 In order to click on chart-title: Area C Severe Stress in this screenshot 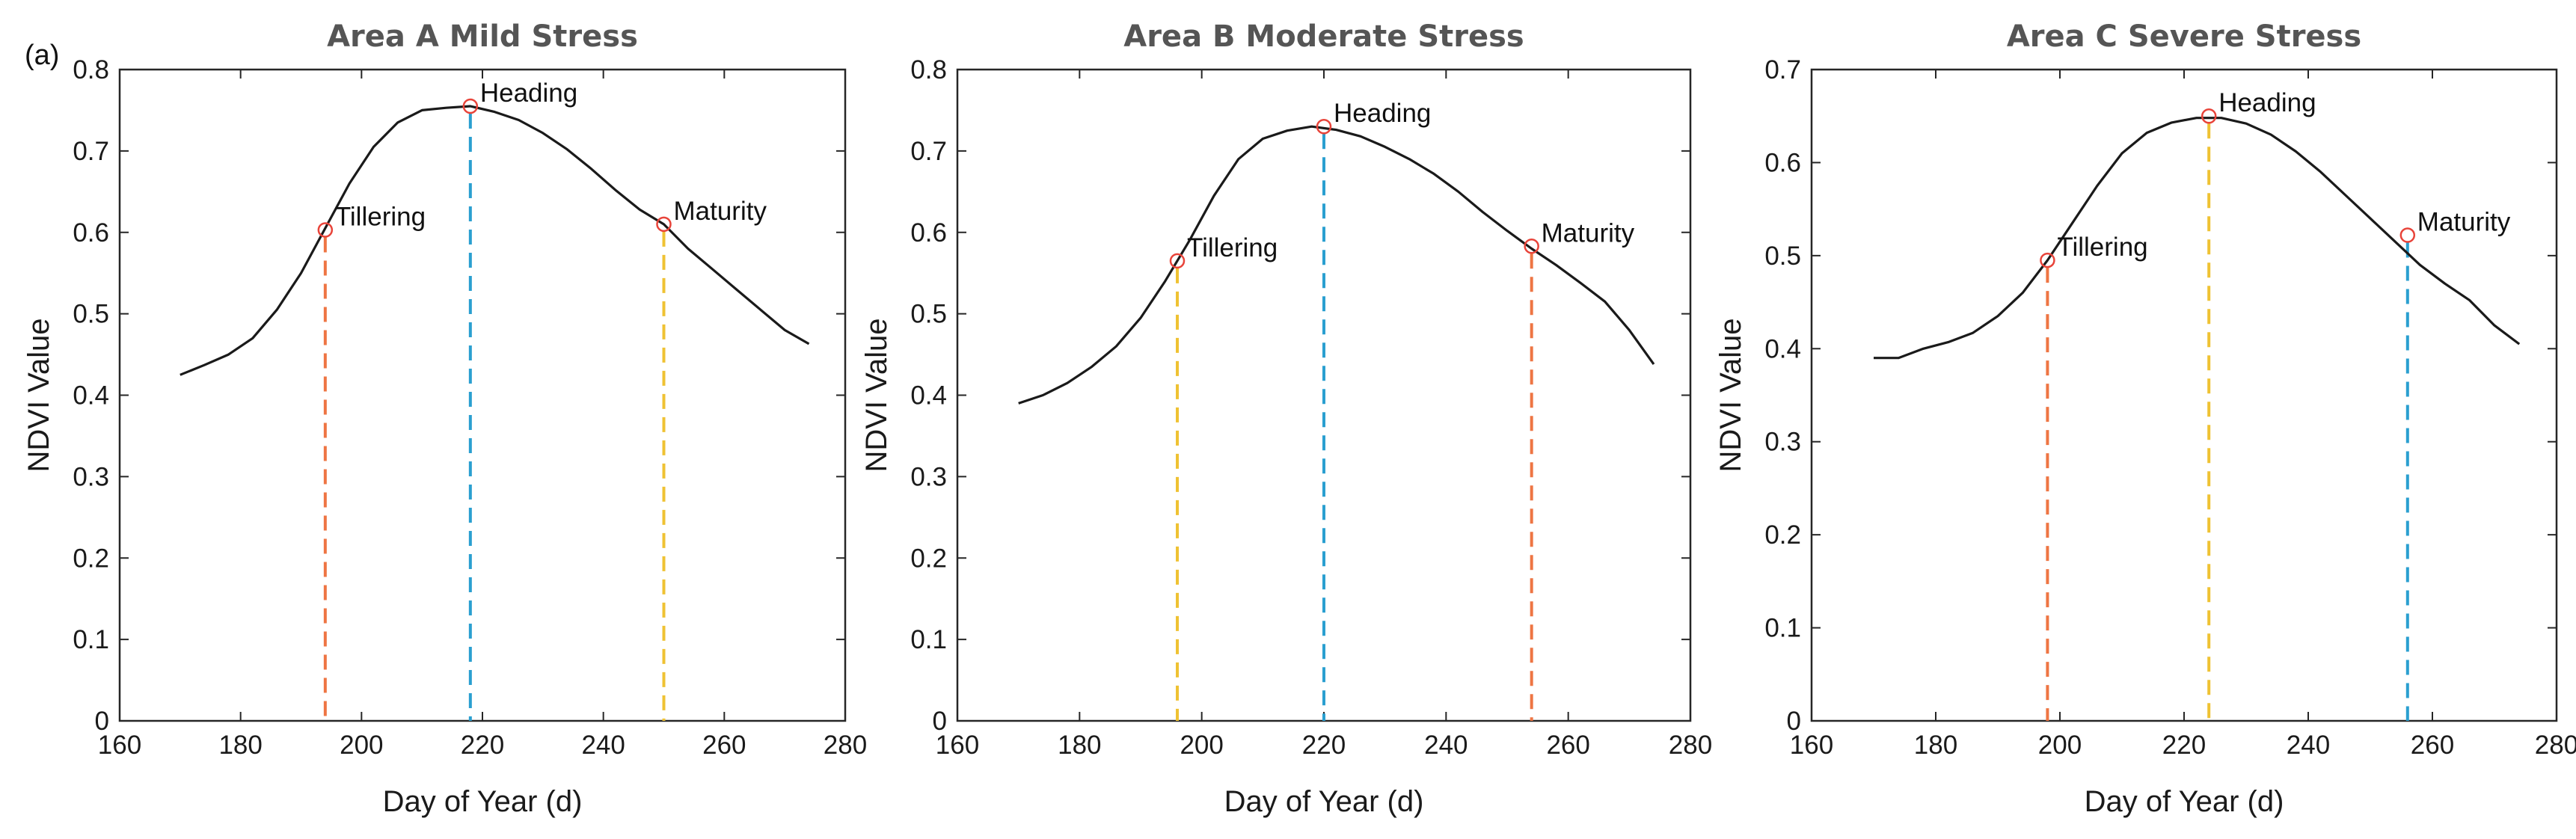, I will do `click(2184, 37)`.